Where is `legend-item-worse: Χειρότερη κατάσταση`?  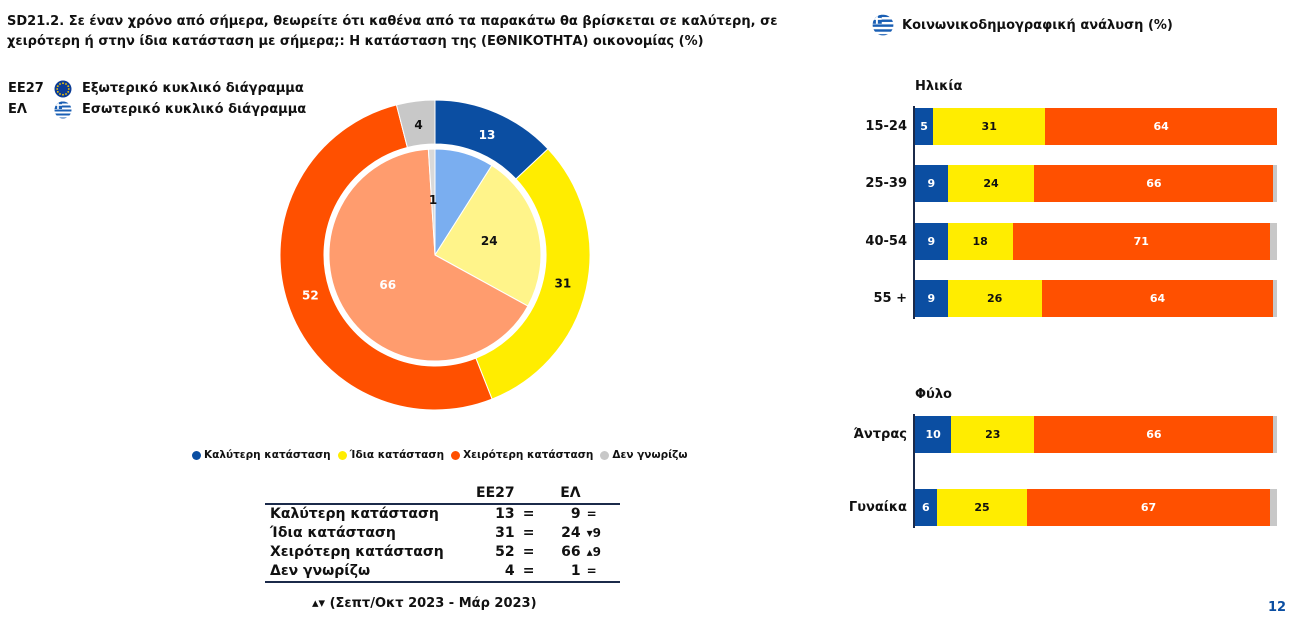
legend-item-worse: Χειρότερη κατάσταση is located at coordinates (522, 455).